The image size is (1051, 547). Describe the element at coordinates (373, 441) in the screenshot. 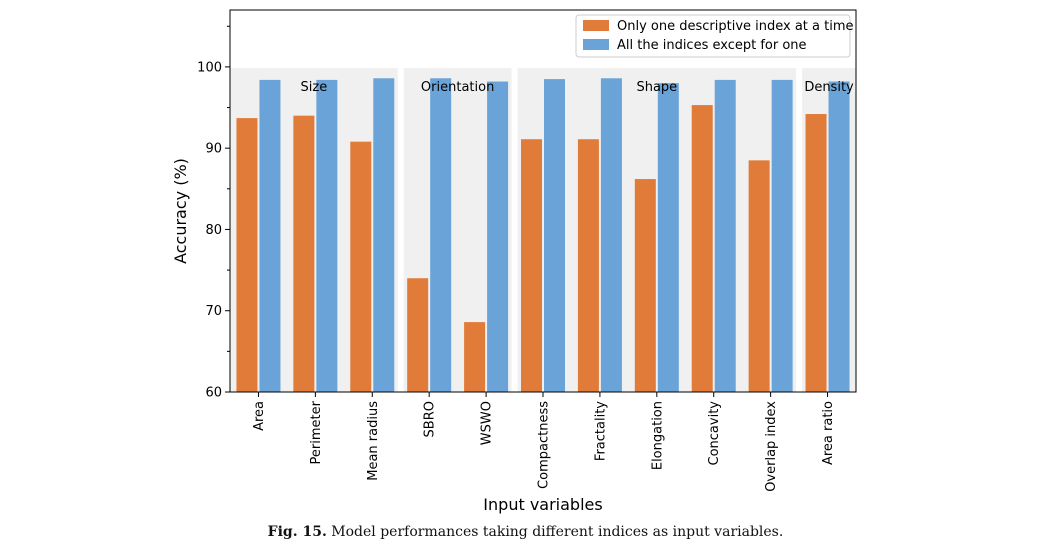

I see `x-tick-label: Mean radius` at that location.